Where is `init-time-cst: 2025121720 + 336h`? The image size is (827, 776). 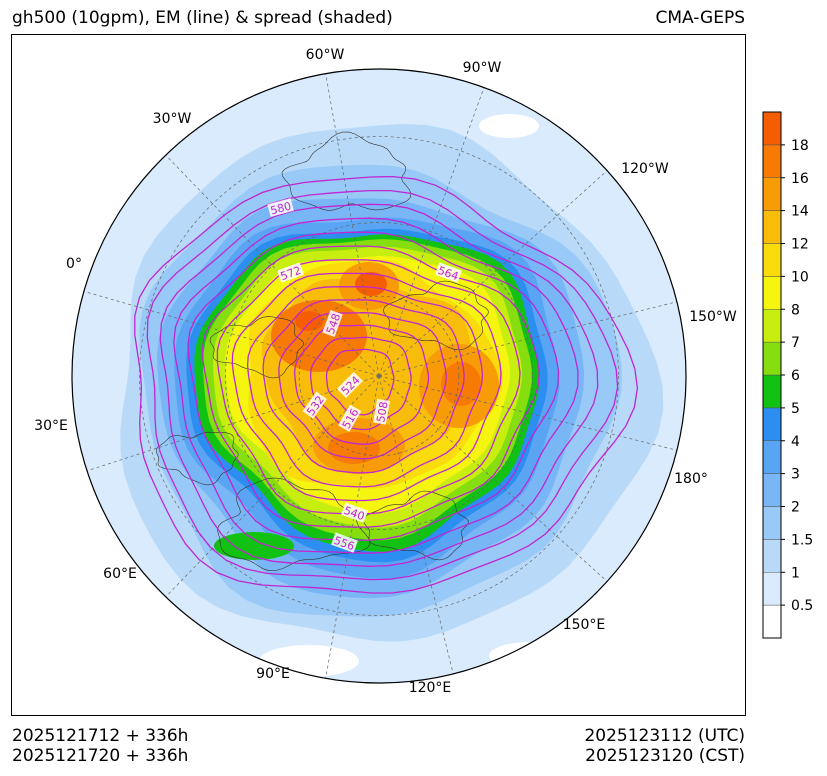 init-time-cst: 2025121720 + 336h is located at coordinates (100, 756).